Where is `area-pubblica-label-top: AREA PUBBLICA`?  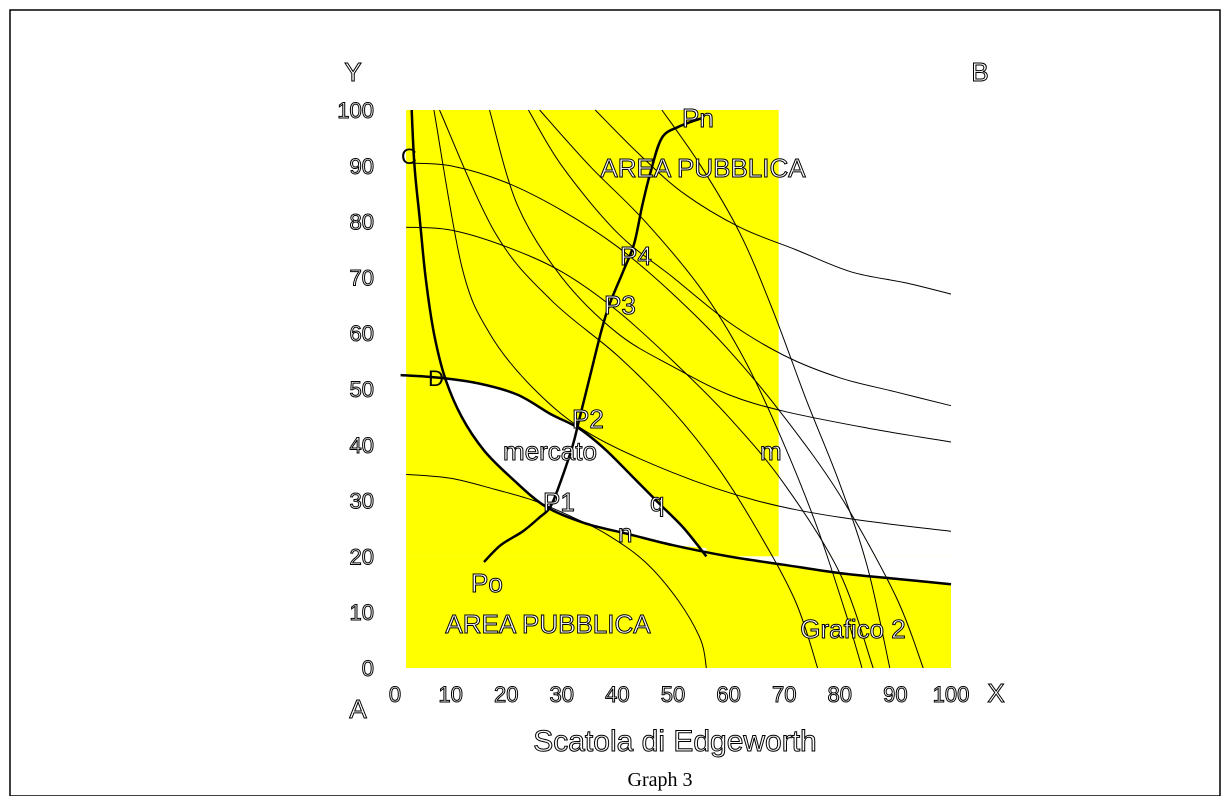 area-pubblica-label-top: AREA PUBBLICA is located at coordinates (703, 168).